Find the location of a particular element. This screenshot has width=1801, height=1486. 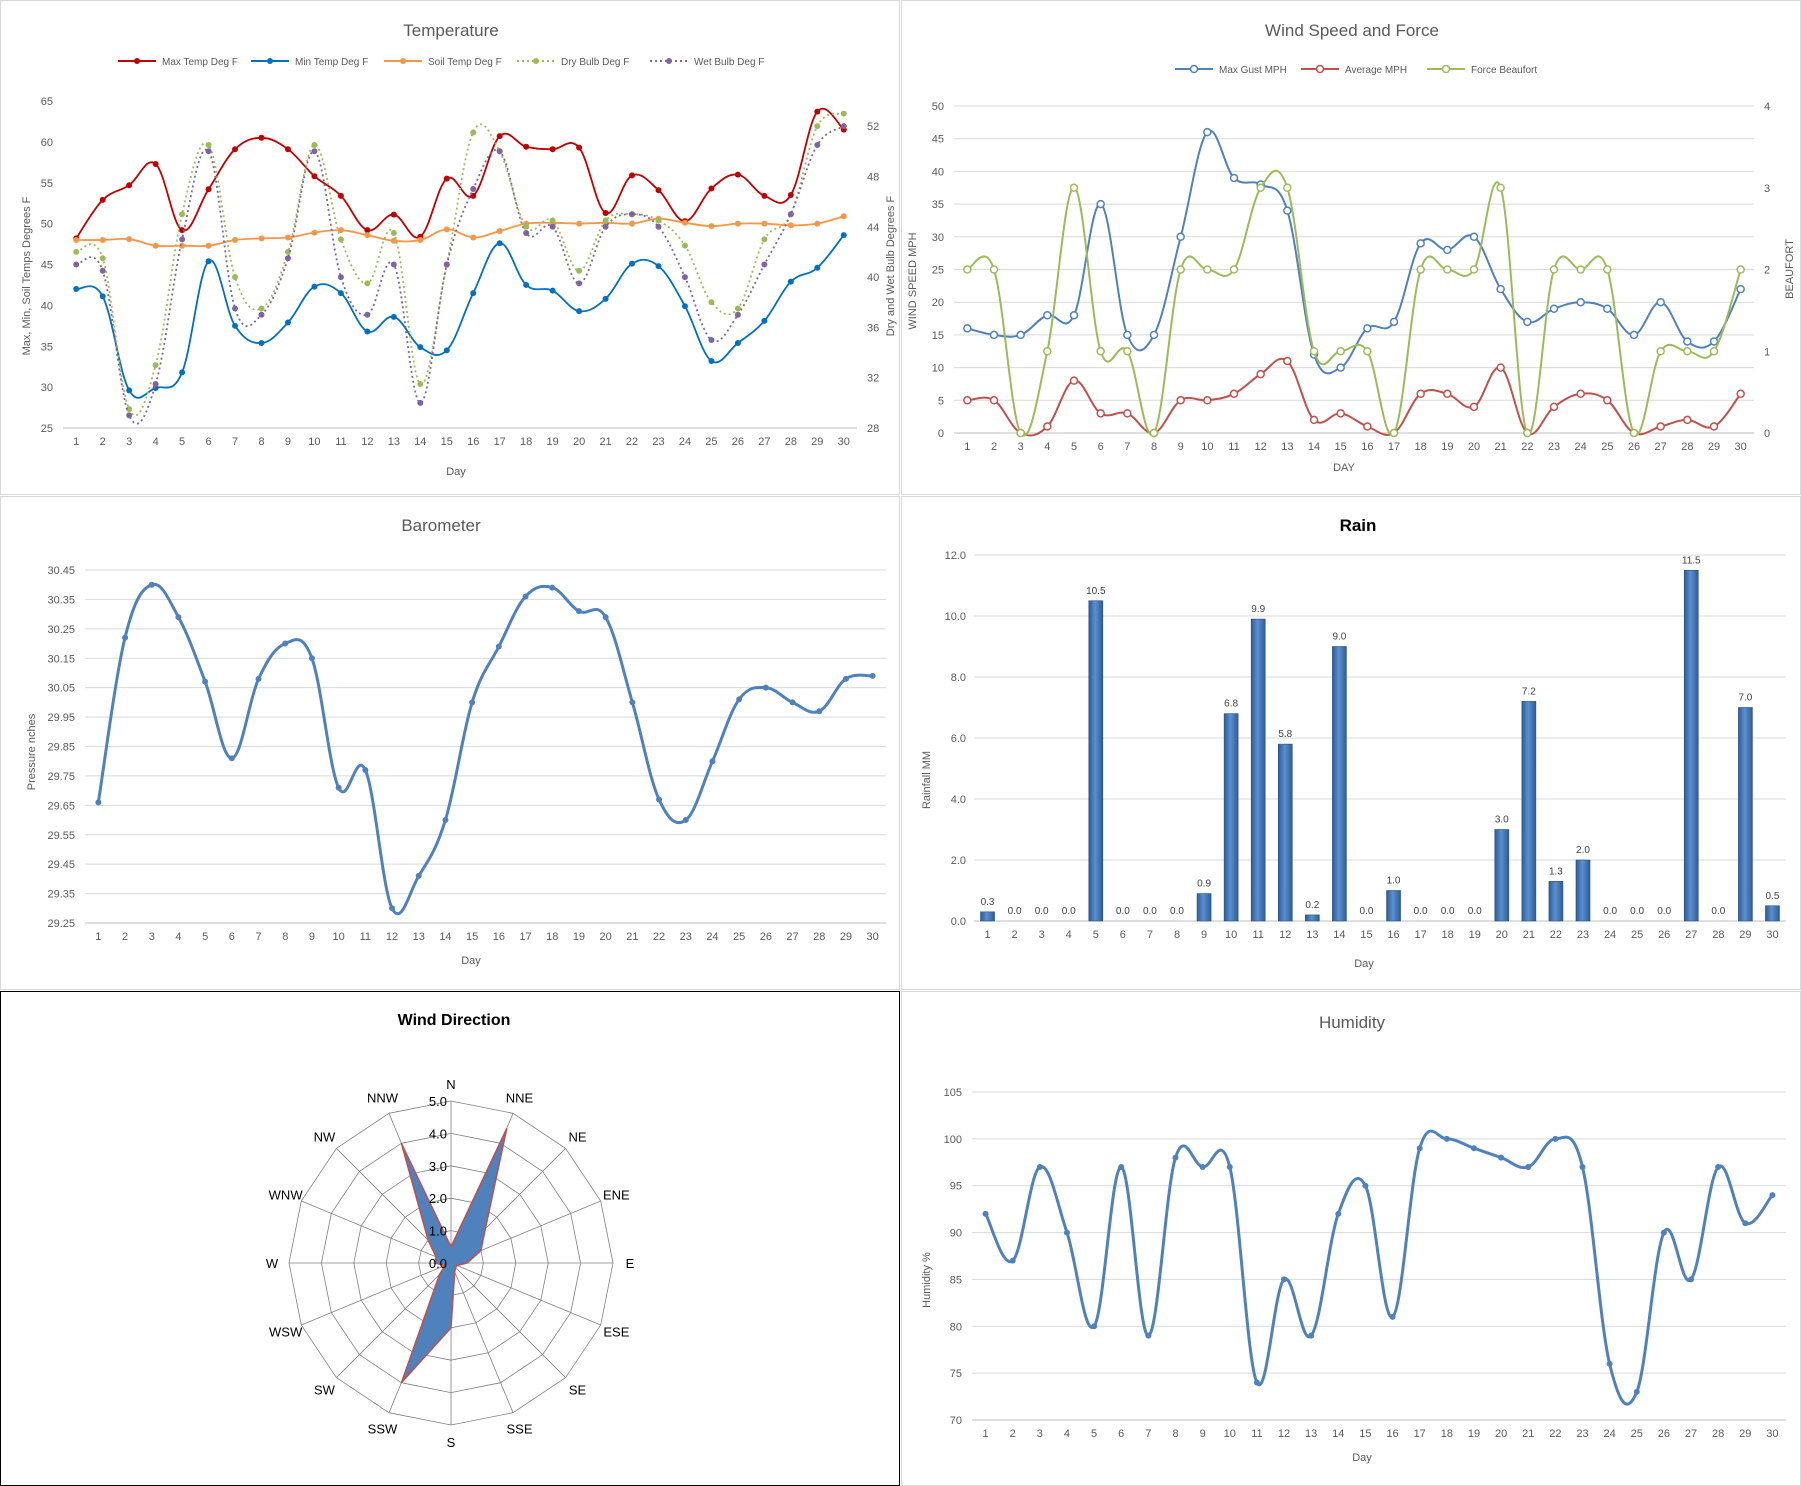

y-tick-label: 29.45 is located at coordinates (61, 865).